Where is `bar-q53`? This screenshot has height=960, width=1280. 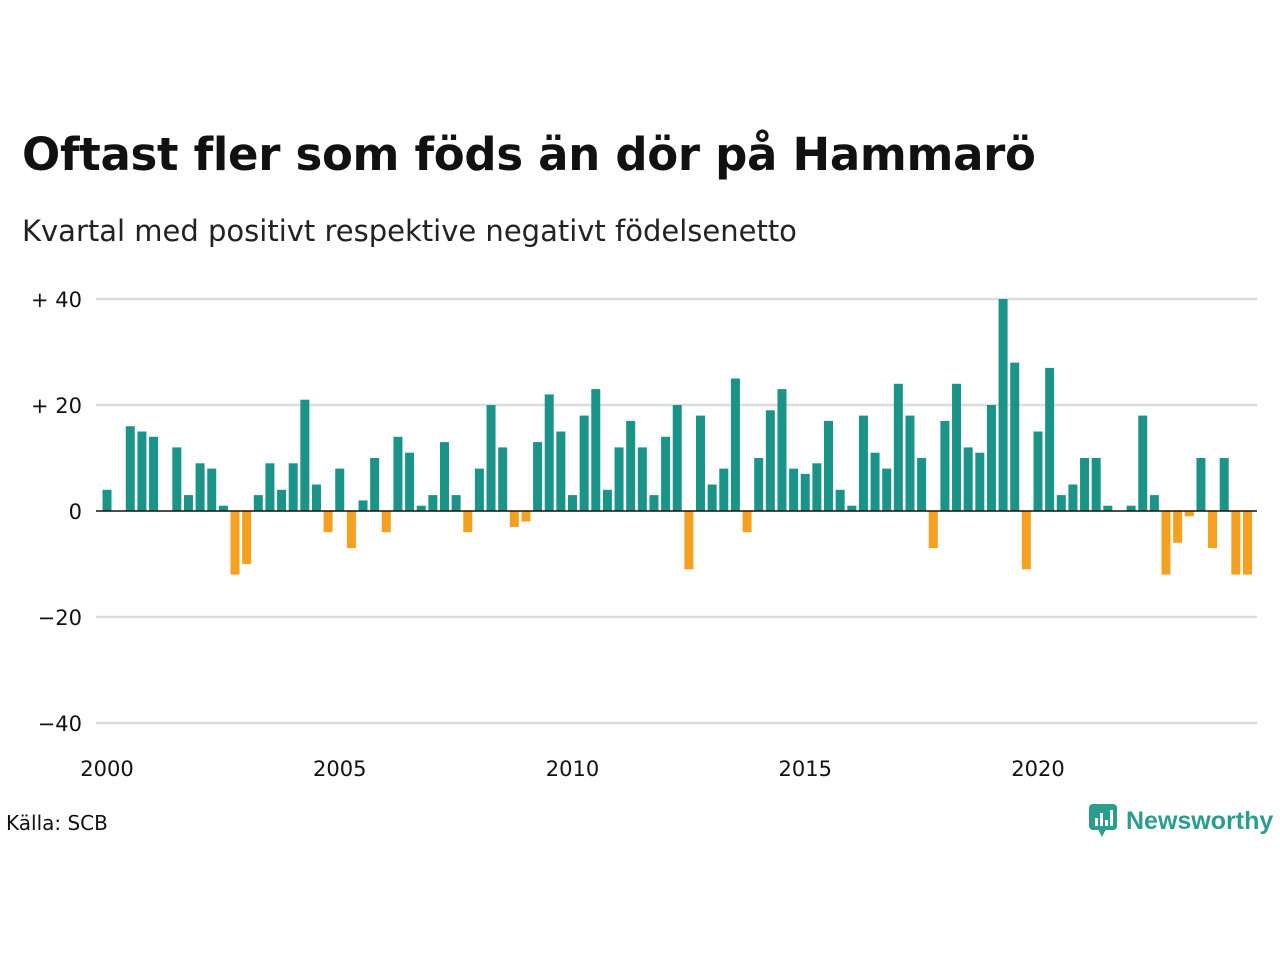
bar-q53 is located at coordinates (724, 489).